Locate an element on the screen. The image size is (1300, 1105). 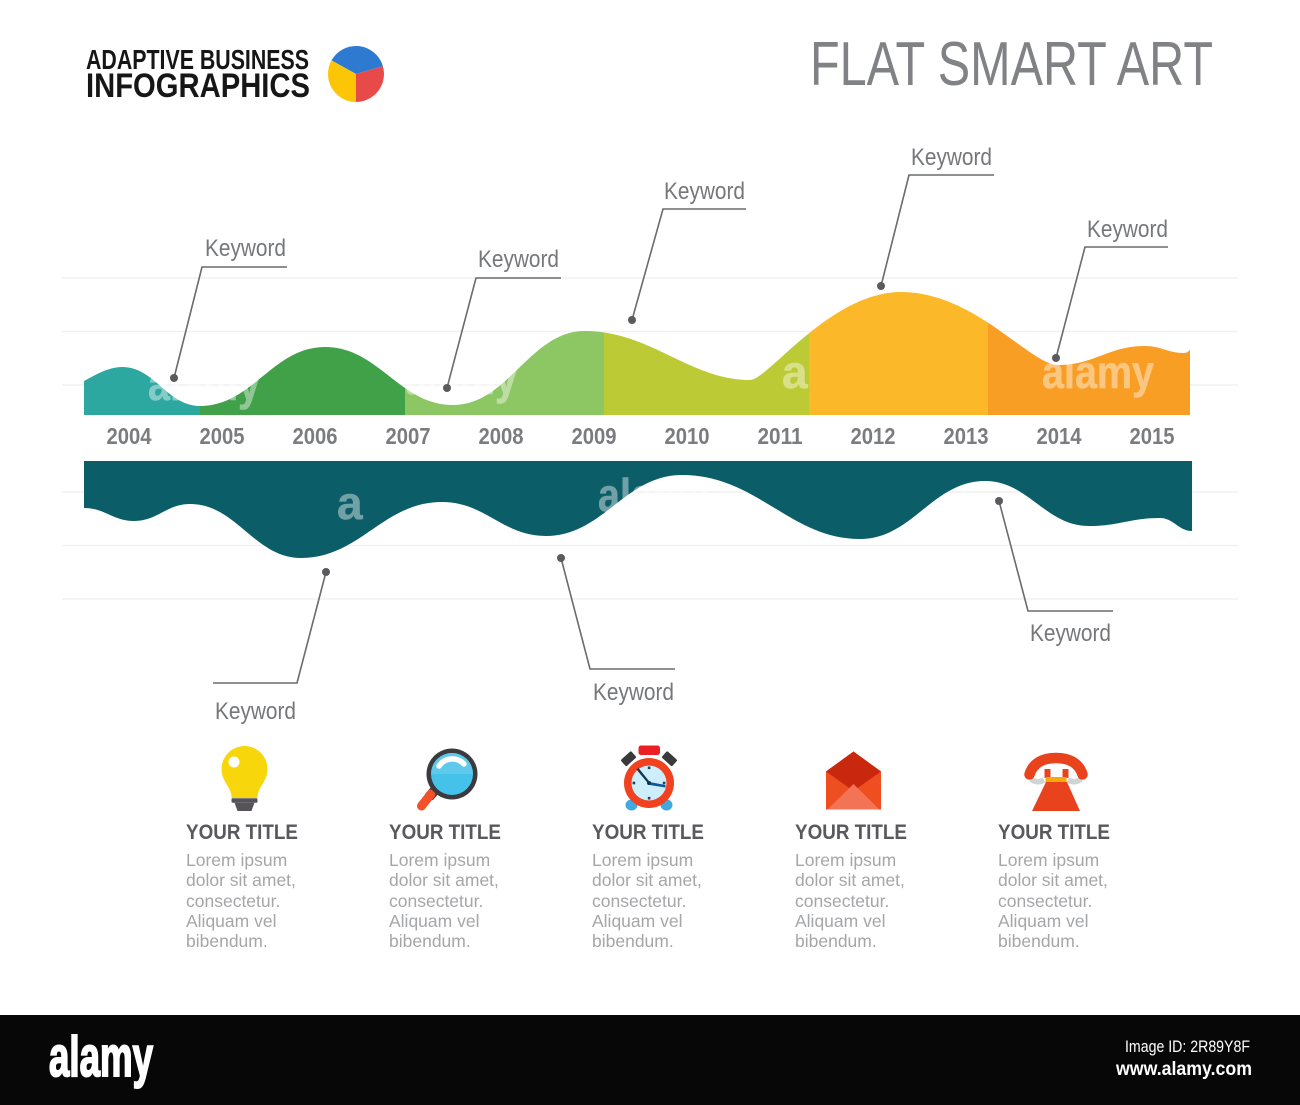
svg-text: 2008 is located at coordinates (501, 436).